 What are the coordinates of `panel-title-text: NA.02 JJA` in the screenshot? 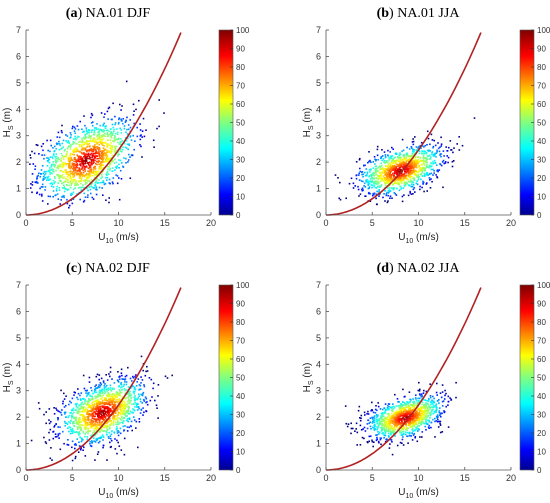 It's located at (428, 268).